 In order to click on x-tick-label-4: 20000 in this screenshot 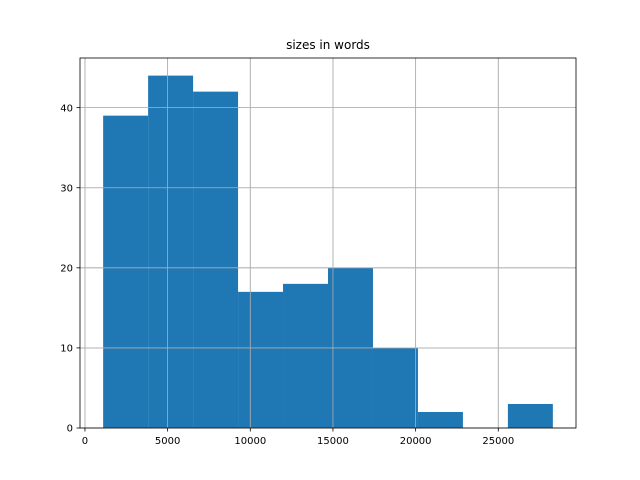, I will do `click(416, 441)`.